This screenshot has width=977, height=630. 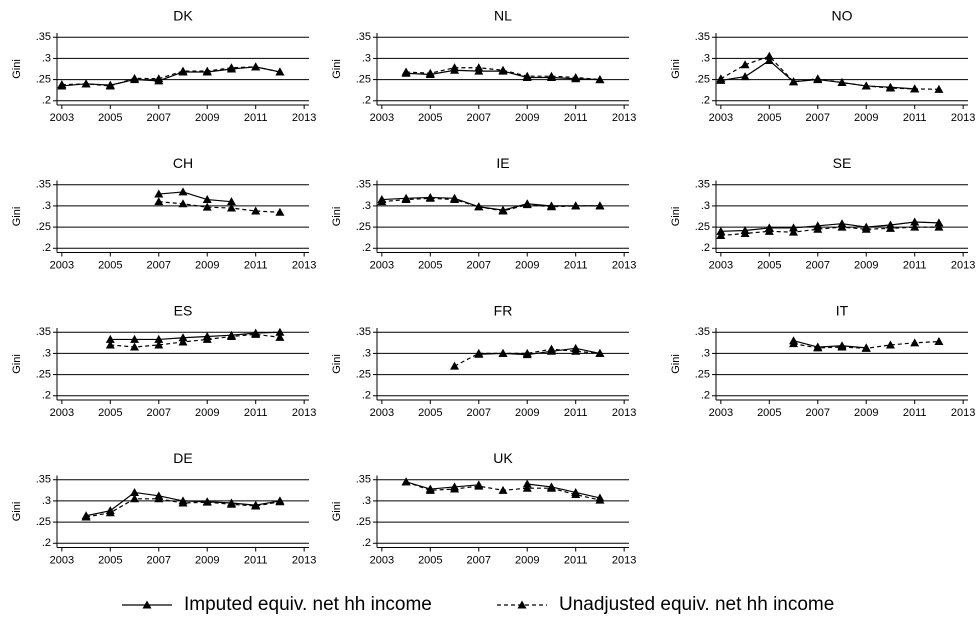 I want to click on panel-title: NL, so click(x=503, y=16).